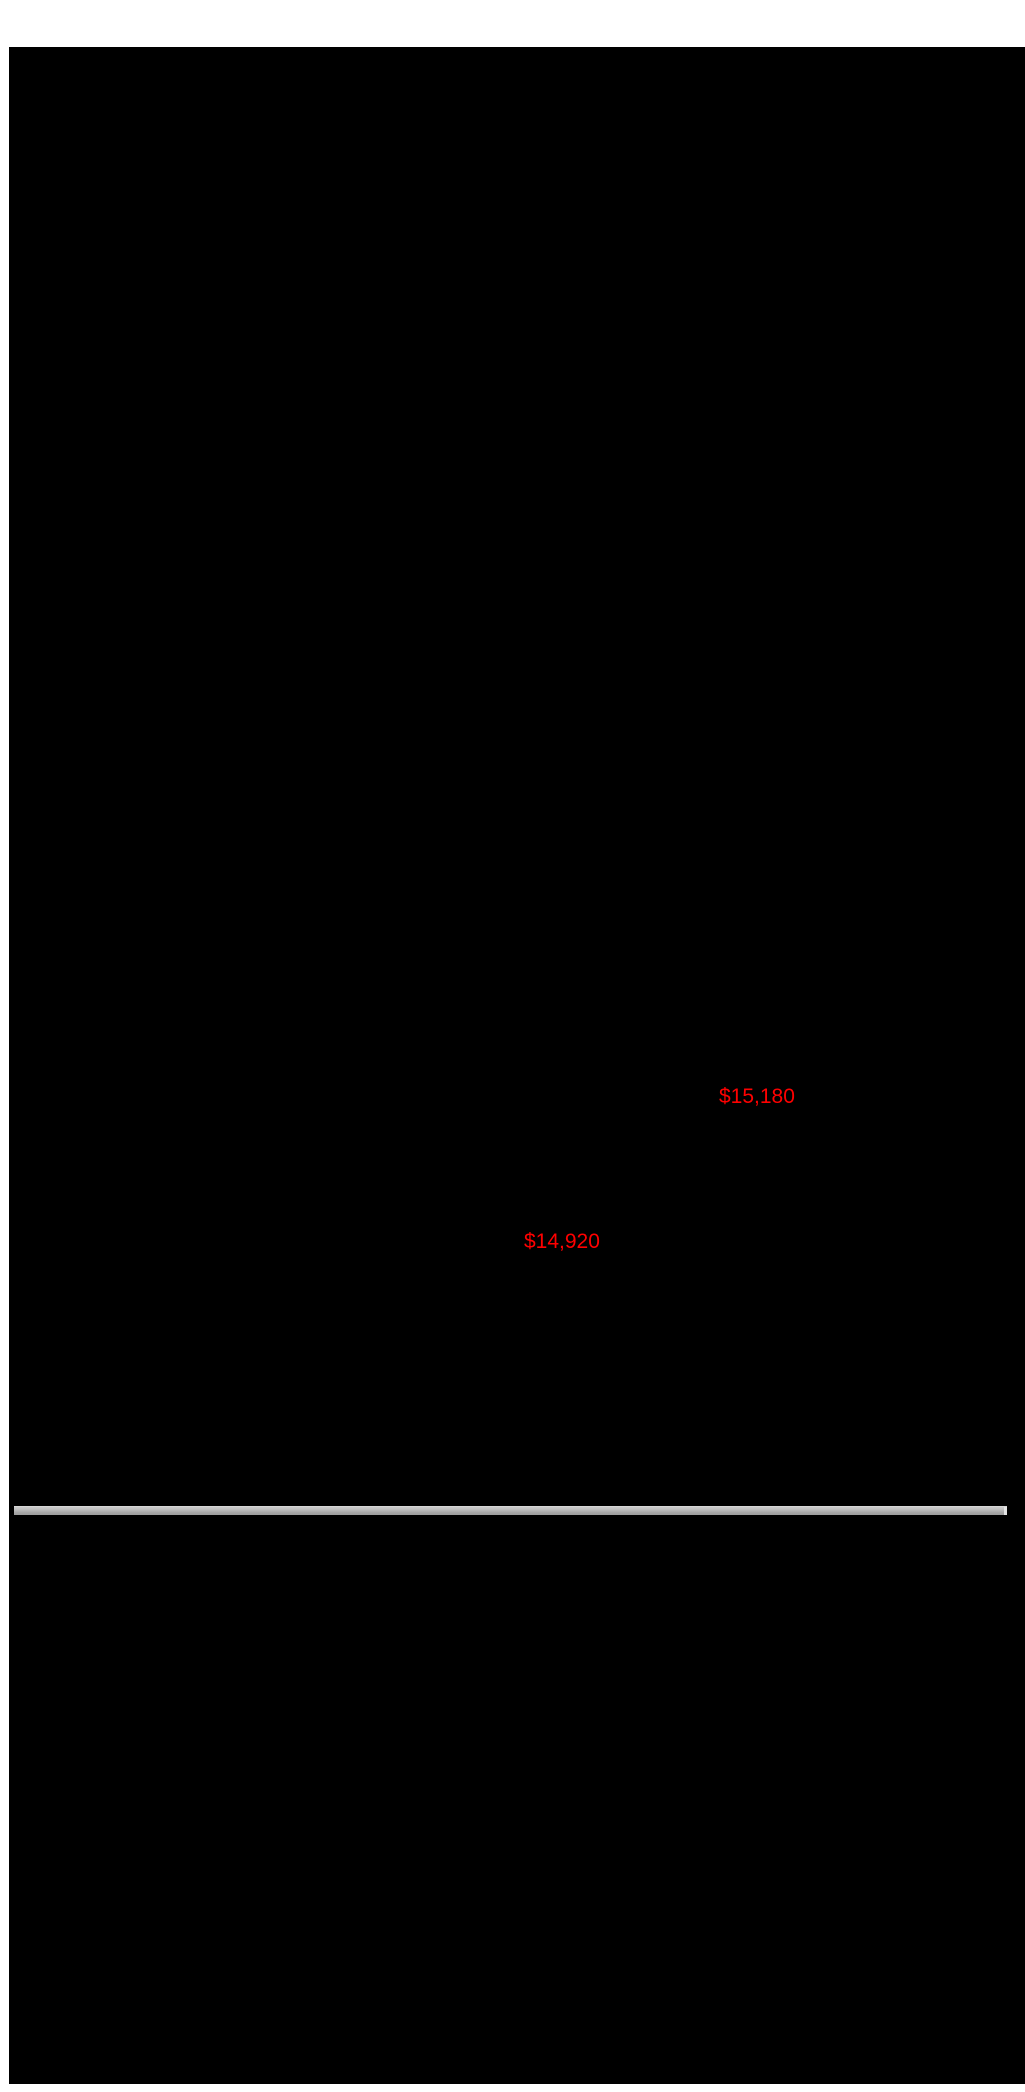 Image resolution: width=1025 pixels, height=2092 pixels. I want to click on price-label-high: $15,180, so click(757, 1096).